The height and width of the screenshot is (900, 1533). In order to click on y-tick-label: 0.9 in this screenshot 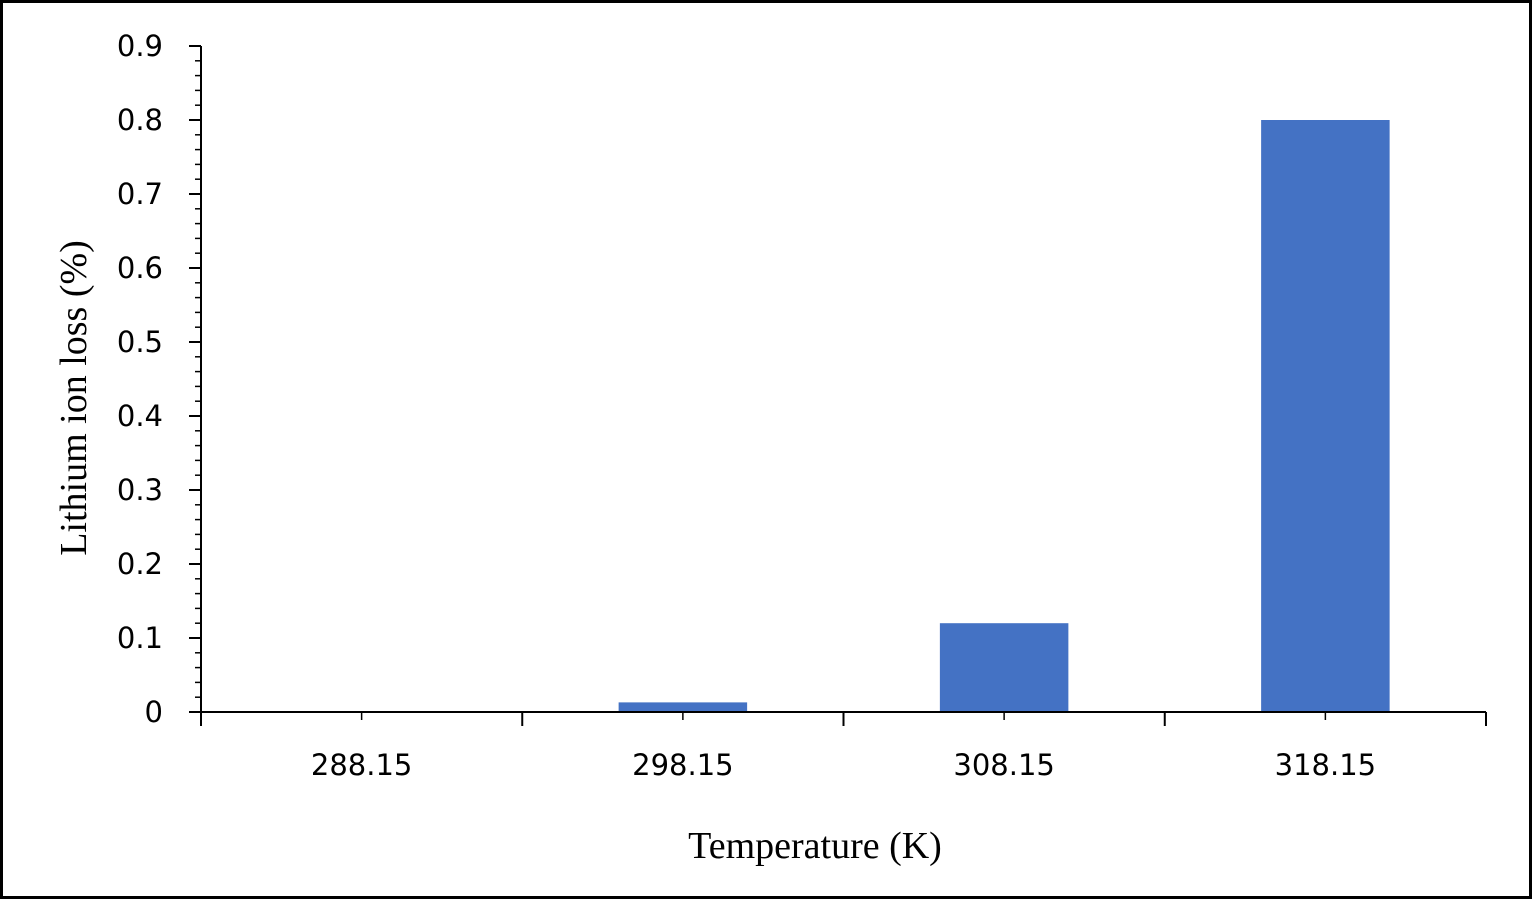, I will do `click(140, 46)`.